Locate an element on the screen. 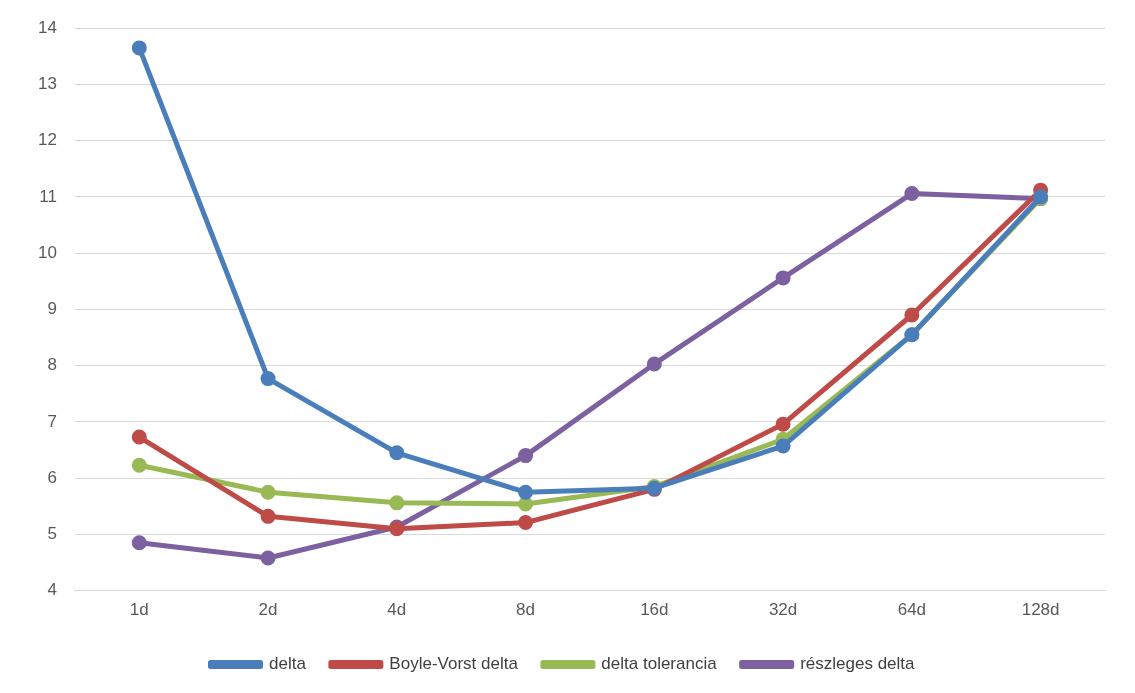 The image size is (1135, 693). x-tick-label: 16d is located at coordinates (654, 610).